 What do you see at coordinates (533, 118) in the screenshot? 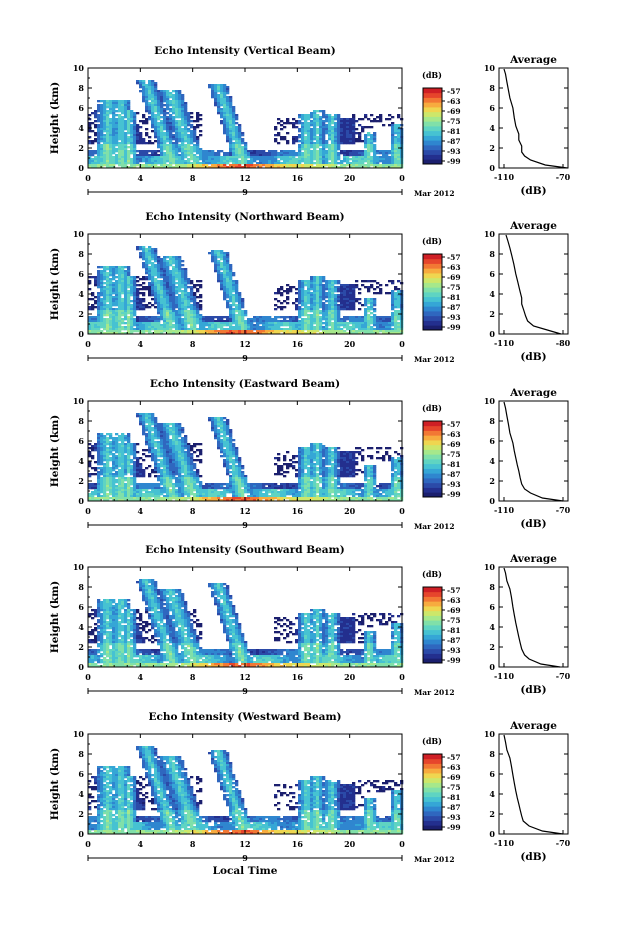
I see `average-frame` at bounding box center [533, 118].